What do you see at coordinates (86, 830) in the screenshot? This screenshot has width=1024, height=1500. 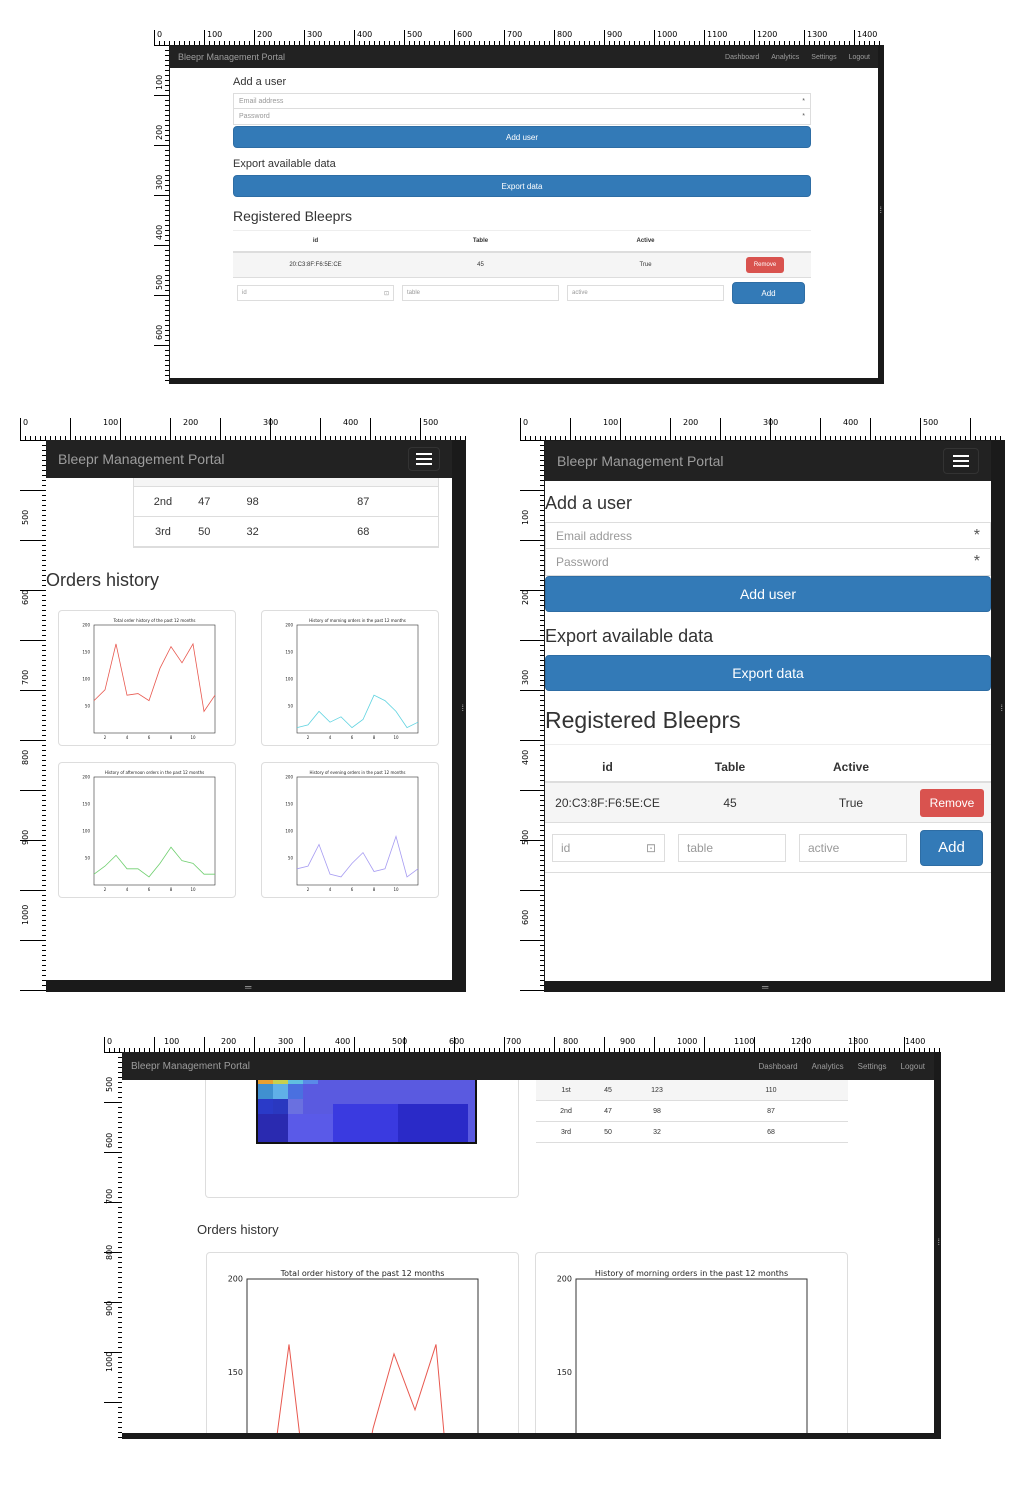 I see `y-tick-label: 100` at bounding box center [86, 830].